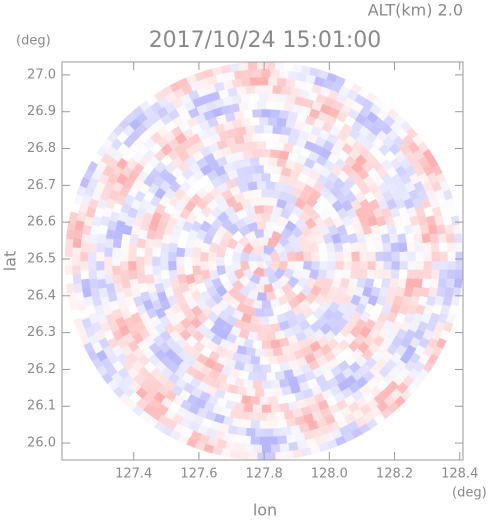 This screenshot has height=521, width=491. Describe the element at coordinates (41, 406) in the screenshot. I see `y-tick-label: 26.1` at that location.